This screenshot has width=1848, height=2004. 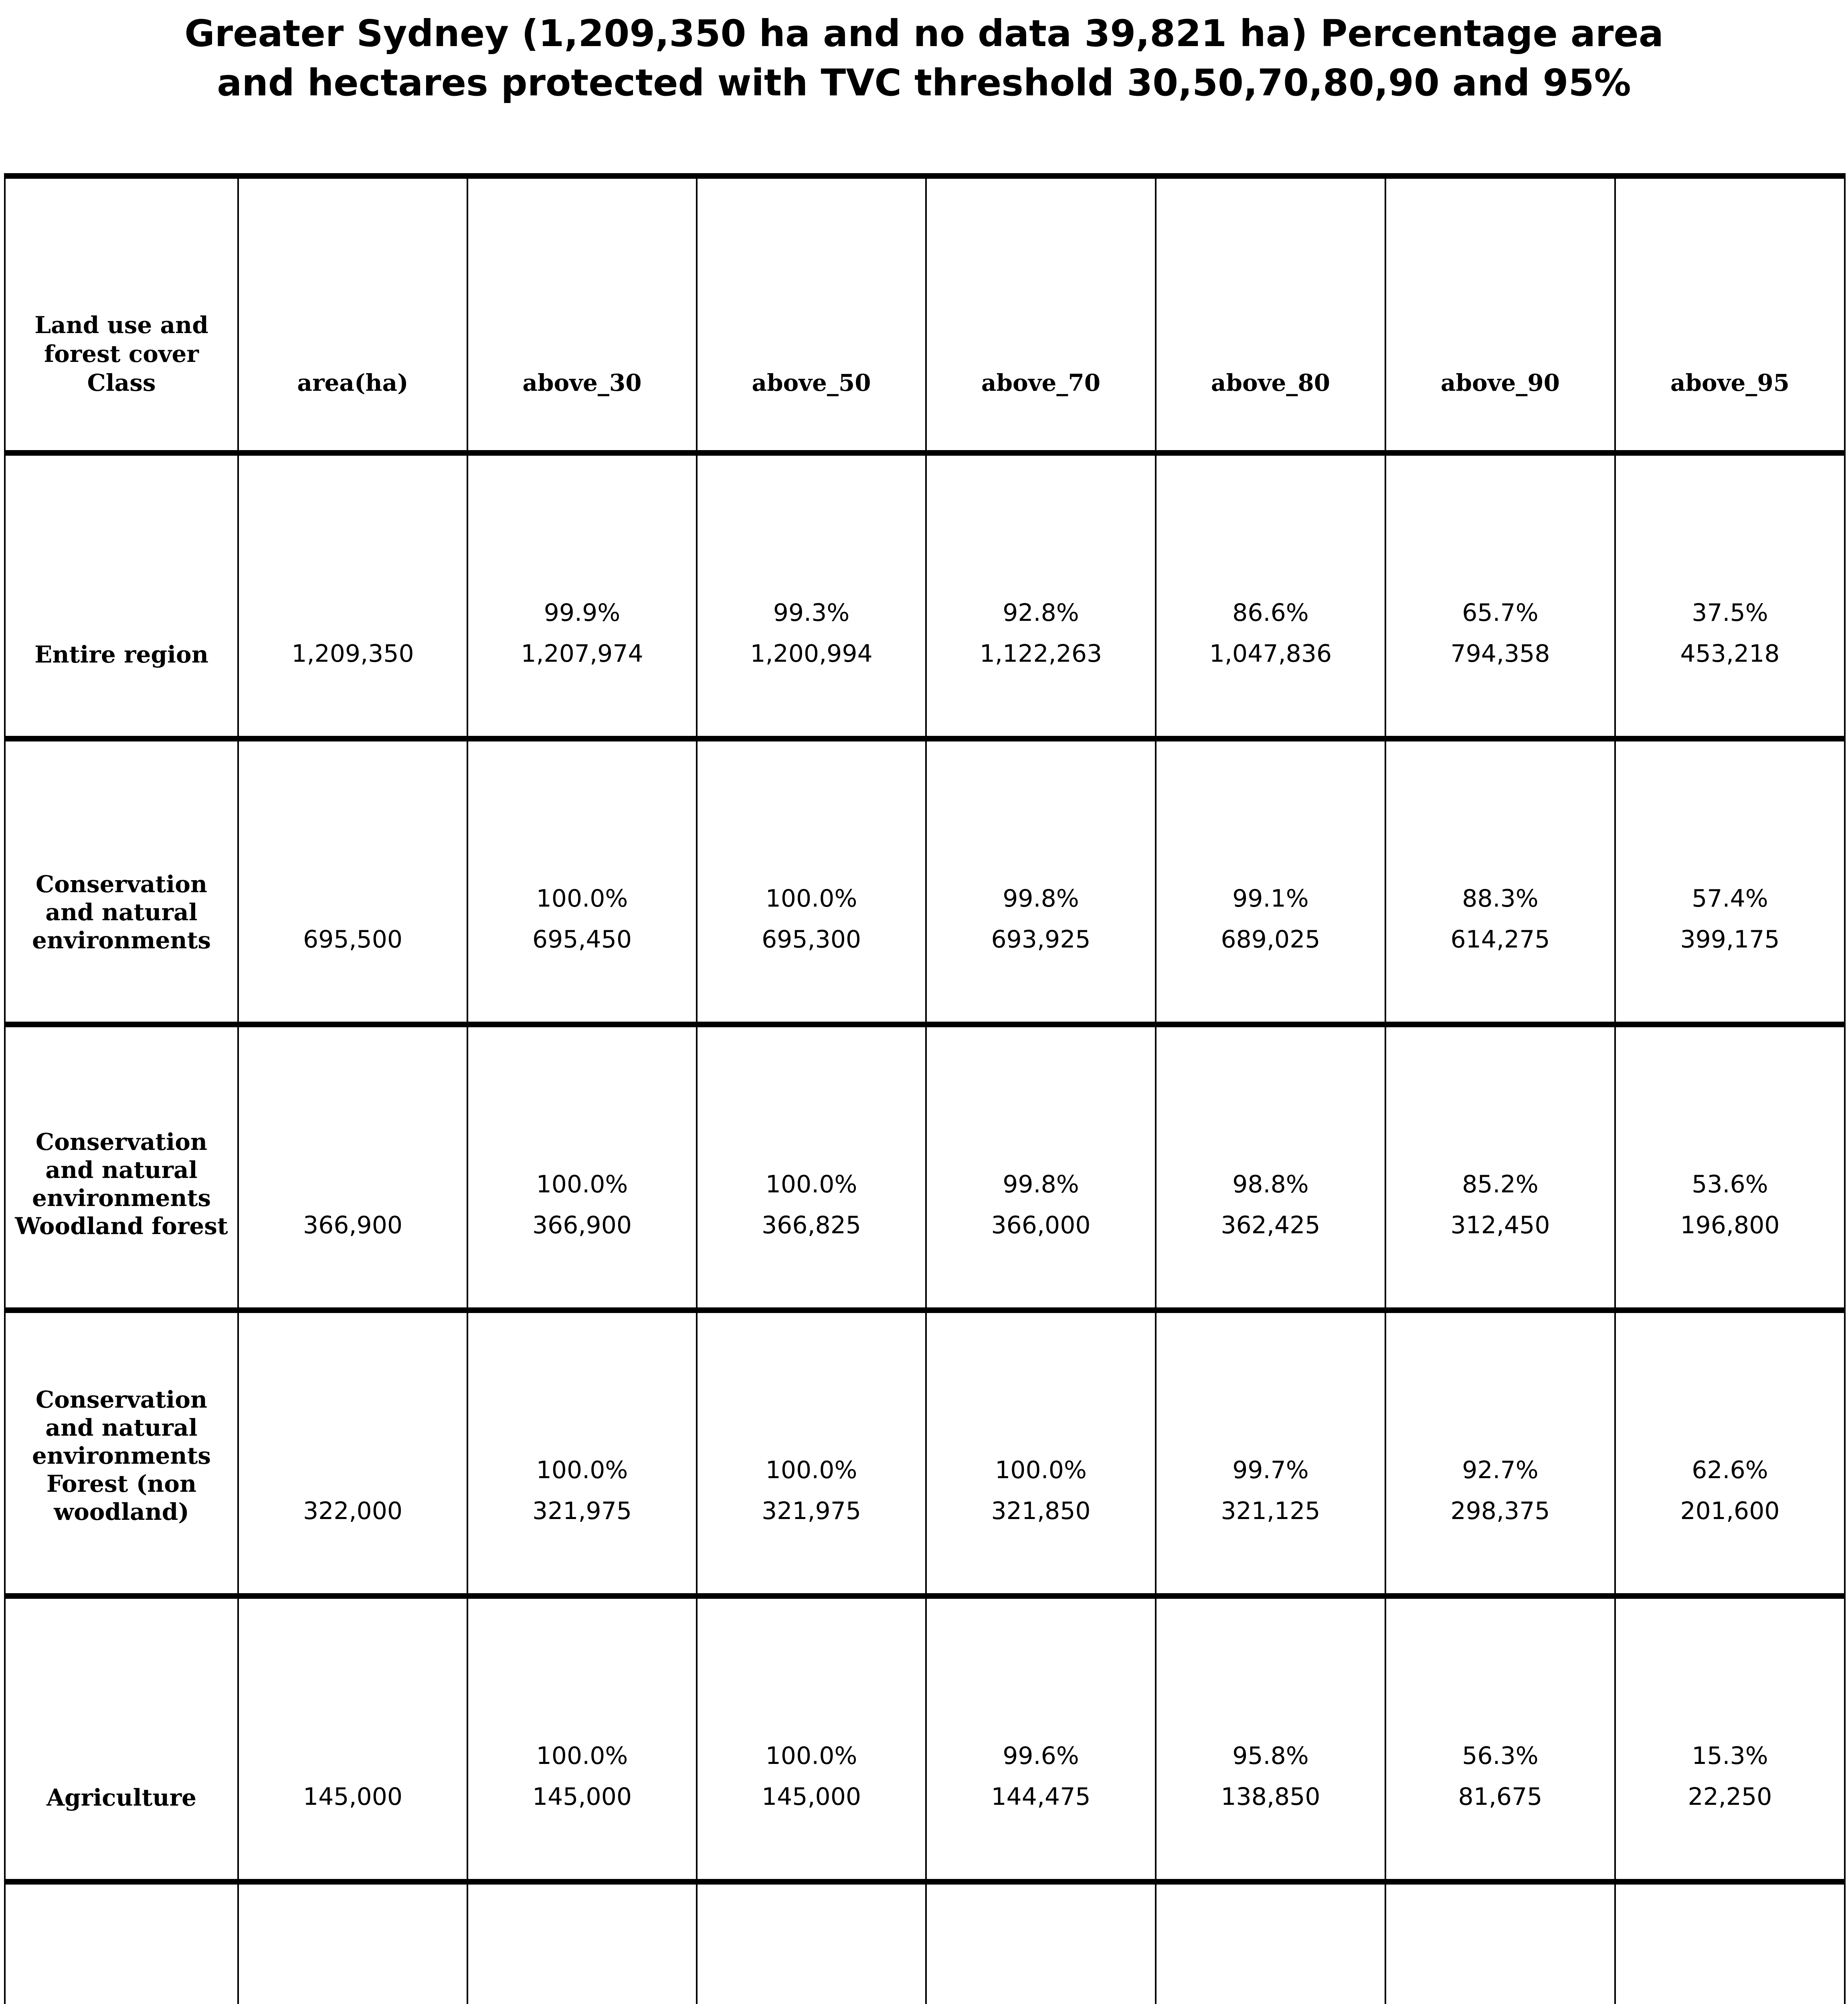 I want to click on row-class-label: Conservation and natural environments, so click(x=121, y=881).